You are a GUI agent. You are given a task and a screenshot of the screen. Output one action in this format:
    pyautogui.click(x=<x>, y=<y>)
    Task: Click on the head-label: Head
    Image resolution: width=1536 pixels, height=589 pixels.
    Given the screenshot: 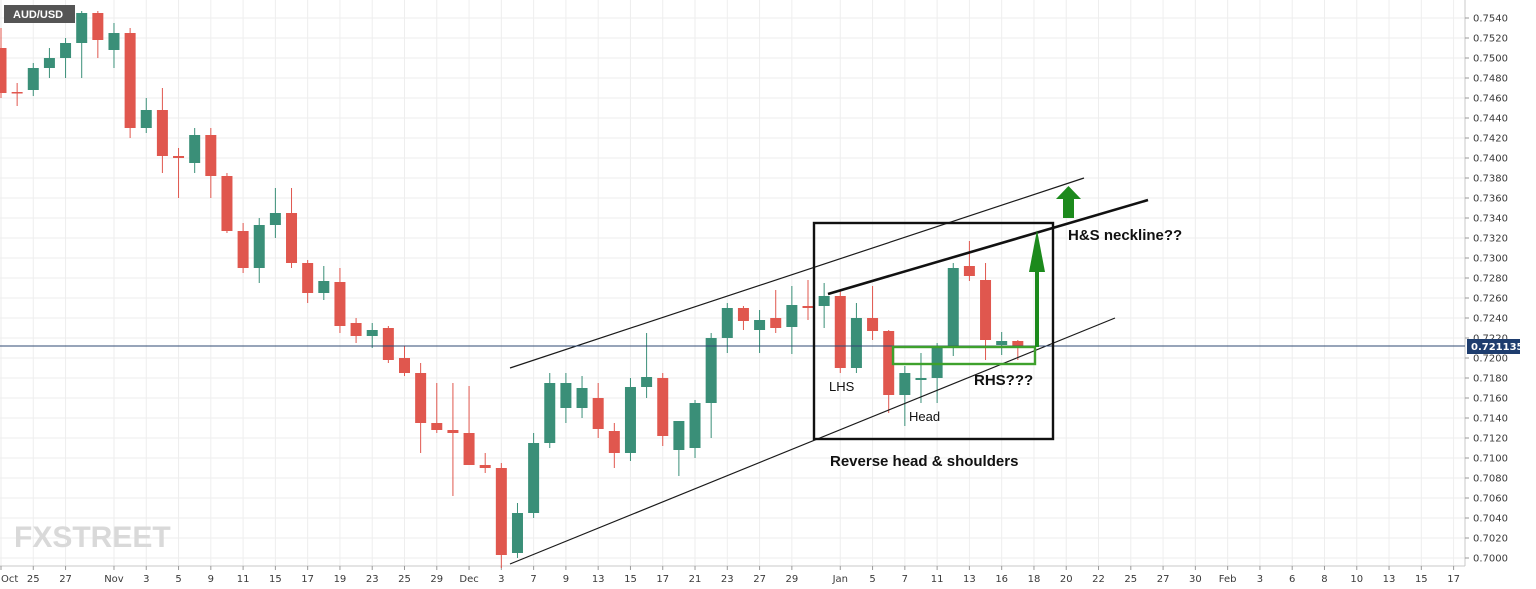 What is the action you would take?
    pyautogui.click(x=924, y=416)
    